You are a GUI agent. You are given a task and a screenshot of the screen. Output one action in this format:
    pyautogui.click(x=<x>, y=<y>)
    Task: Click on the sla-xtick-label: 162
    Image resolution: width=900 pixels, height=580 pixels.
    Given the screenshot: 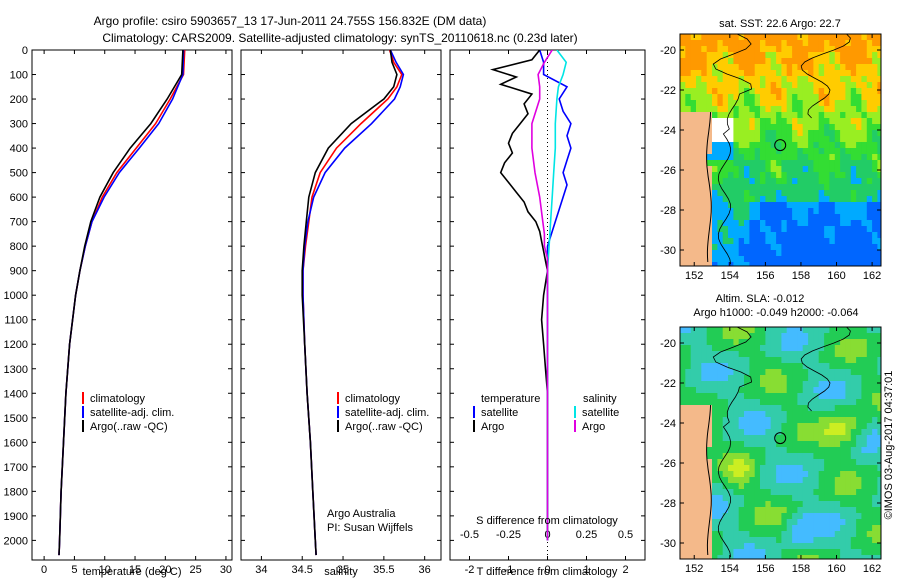 What is the action you would take?
    pyautogui.click(x=872, y=569)
    